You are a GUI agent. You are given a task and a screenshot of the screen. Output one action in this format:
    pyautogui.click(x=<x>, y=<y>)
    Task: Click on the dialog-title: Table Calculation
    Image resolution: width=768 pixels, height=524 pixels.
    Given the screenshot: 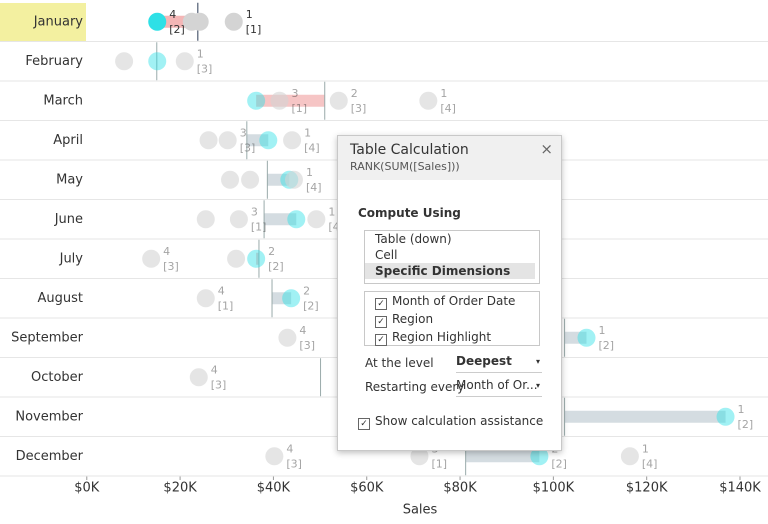 What is the action you would take?
    pyautogui.click(x=409, y=150)
    